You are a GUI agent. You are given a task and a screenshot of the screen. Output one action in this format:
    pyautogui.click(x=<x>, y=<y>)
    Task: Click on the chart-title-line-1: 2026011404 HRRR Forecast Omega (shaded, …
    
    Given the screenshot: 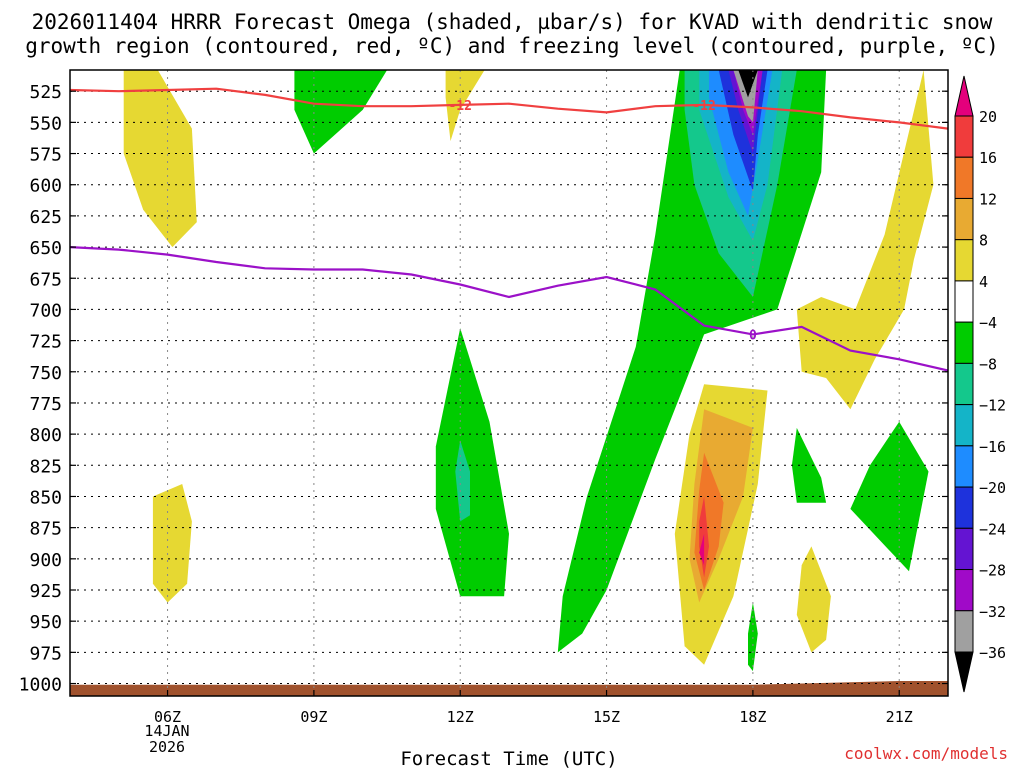 What is the action you would take?
    pyautogui.click(x=512, y=22)
    